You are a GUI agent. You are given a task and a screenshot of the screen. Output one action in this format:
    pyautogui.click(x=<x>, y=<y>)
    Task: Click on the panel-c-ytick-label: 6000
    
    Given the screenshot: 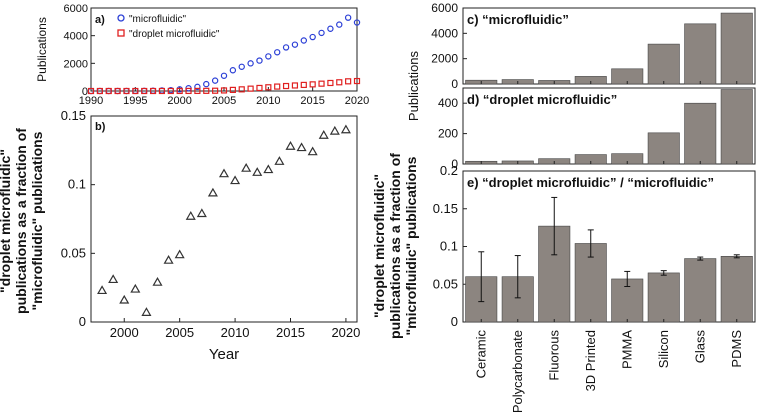 What is the action you would take?
    pyautogui.click(x=444, y=8)
    